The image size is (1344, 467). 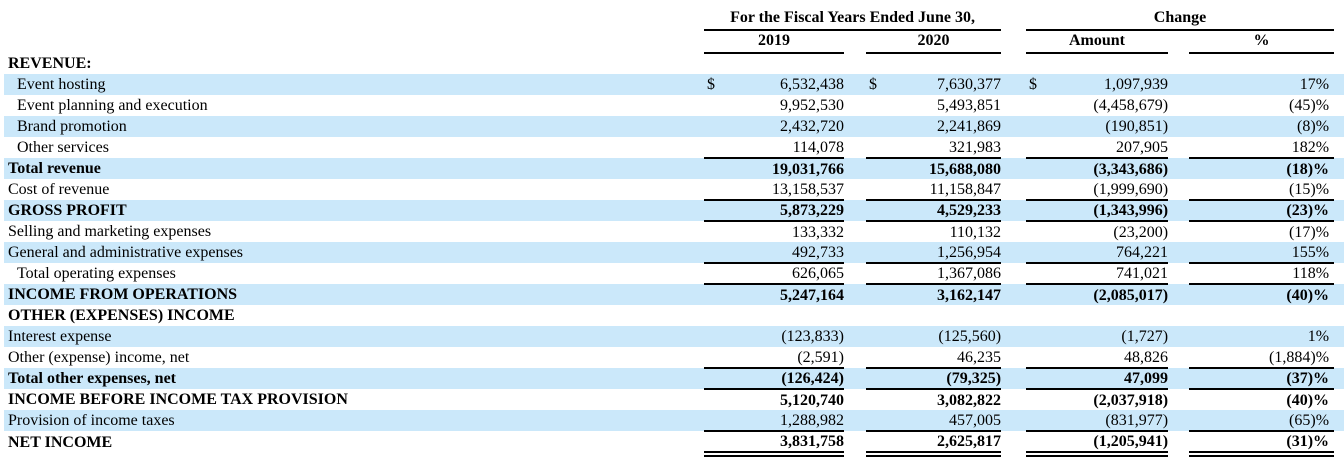 What do you see at coordinates (354, 126) in the screenshot?
I see `row-label: Brand promotion` at bounding box center [354, 126].